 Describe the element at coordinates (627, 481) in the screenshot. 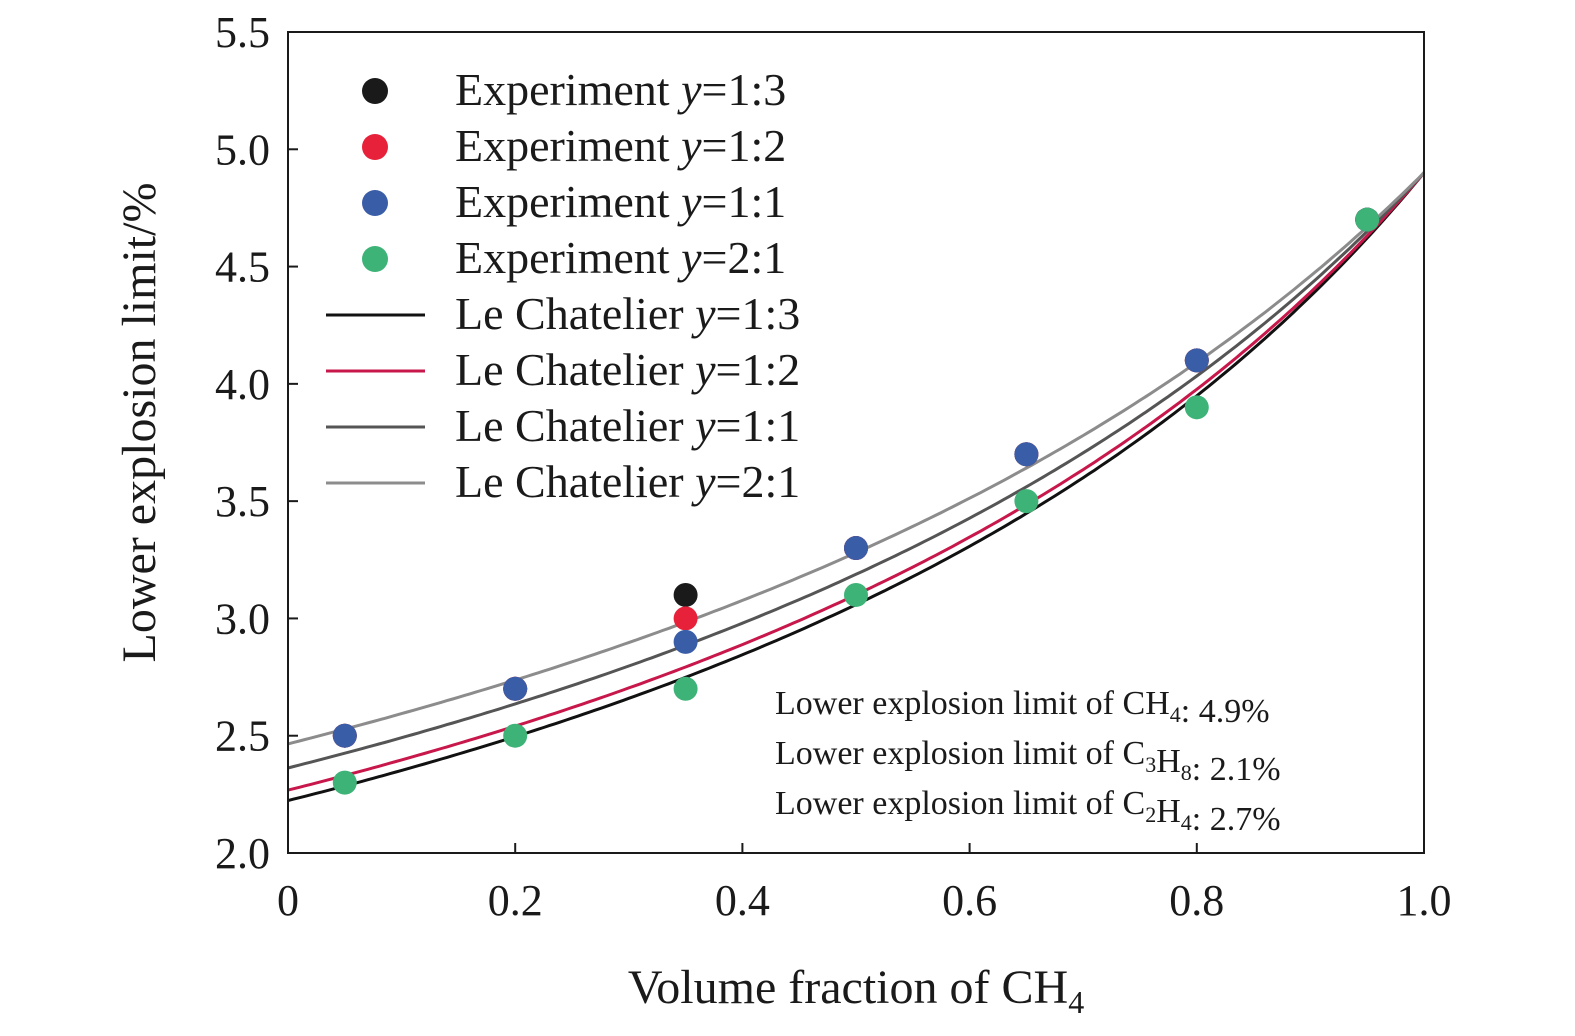

I see `legend-label: Le Chatelier y=2:1` at that location.